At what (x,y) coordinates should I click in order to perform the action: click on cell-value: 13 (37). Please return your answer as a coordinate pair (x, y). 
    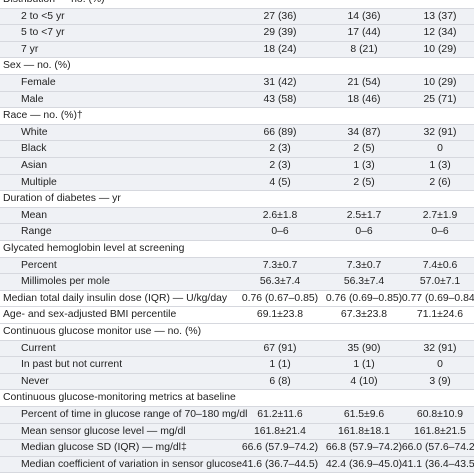
    Looking at the image, I should click on (440, 16).